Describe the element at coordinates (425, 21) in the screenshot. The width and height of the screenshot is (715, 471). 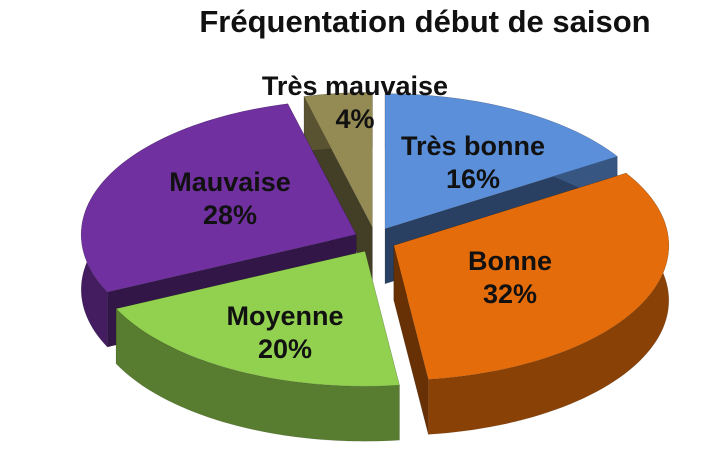
I see `chart-title: Fréquentation début de saison` at that location.